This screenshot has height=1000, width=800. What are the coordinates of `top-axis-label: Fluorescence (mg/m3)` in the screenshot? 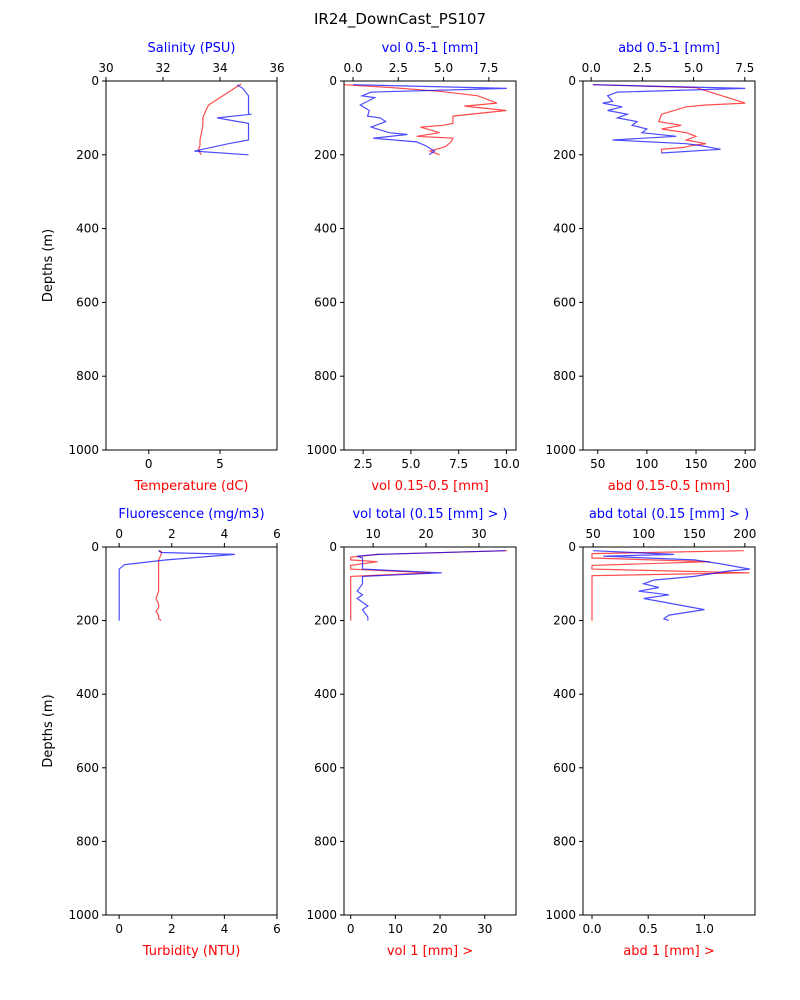 It's located at (191, 514).